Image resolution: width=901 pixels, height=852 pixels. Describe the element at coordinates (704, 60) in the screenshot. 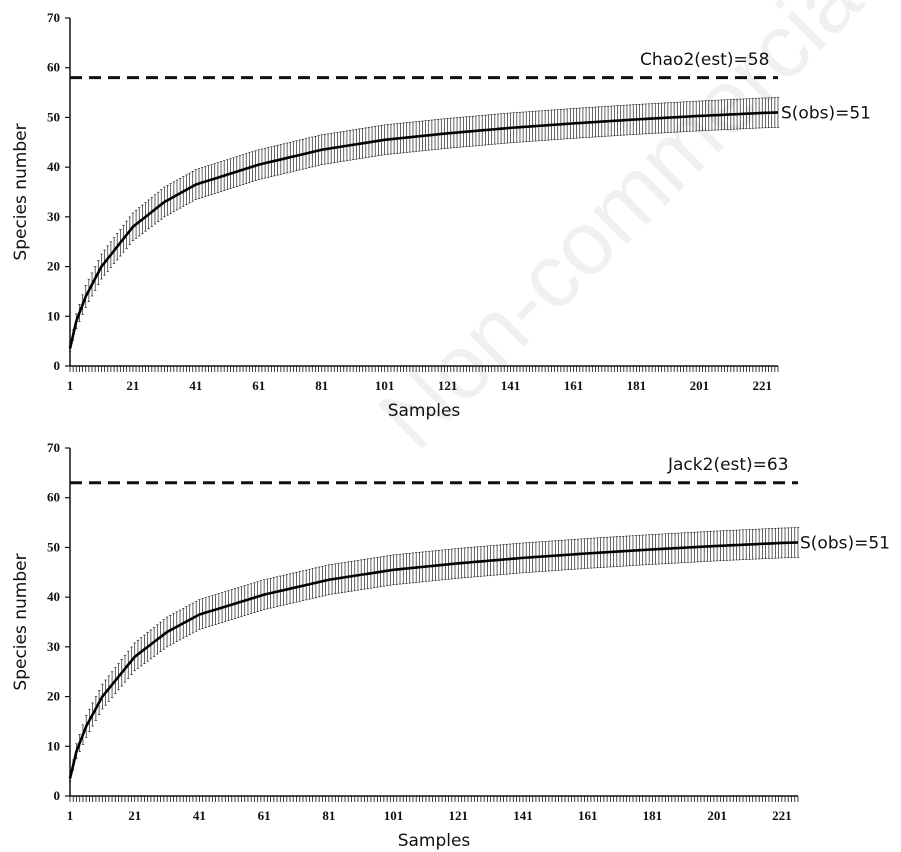

I see `estimator-label: Chao2(est)=58` at that location.